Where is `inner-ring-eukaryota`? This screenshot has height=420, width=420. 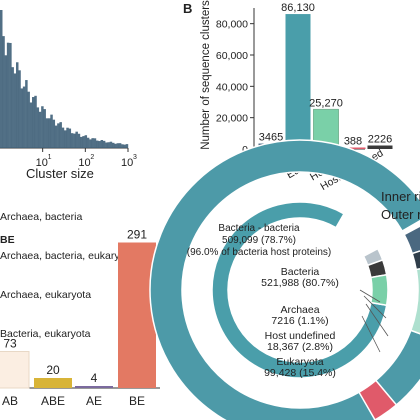
inner-ring-eukaryota is located at coordinates (379, 290).